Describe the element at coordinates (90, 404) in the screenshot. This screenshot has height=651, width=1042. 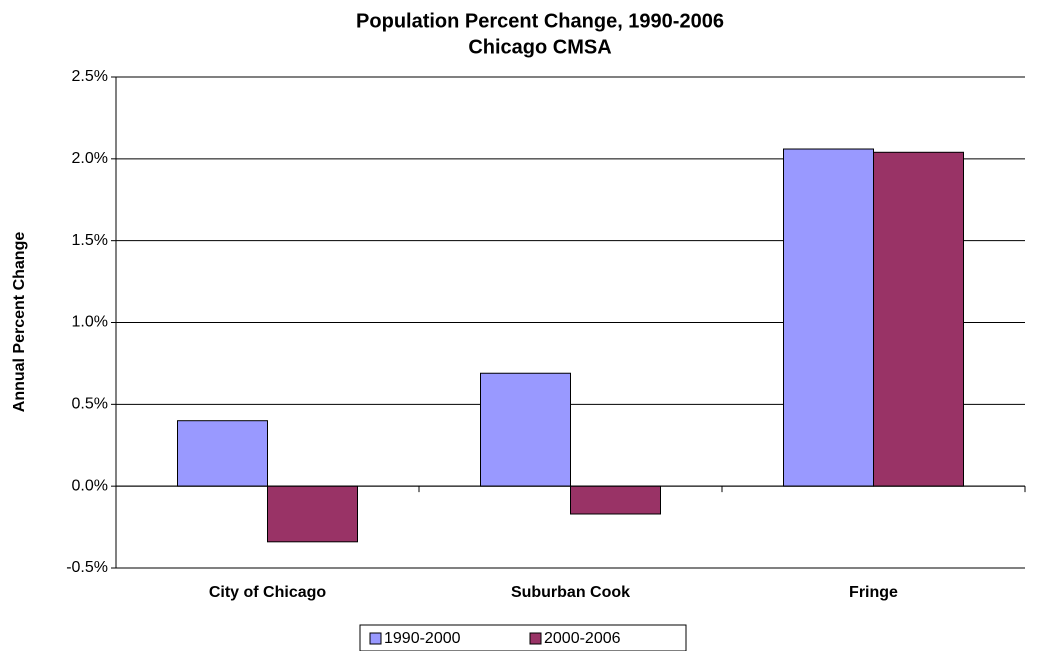
I see `y-tick-label: 0.5%` at that location.